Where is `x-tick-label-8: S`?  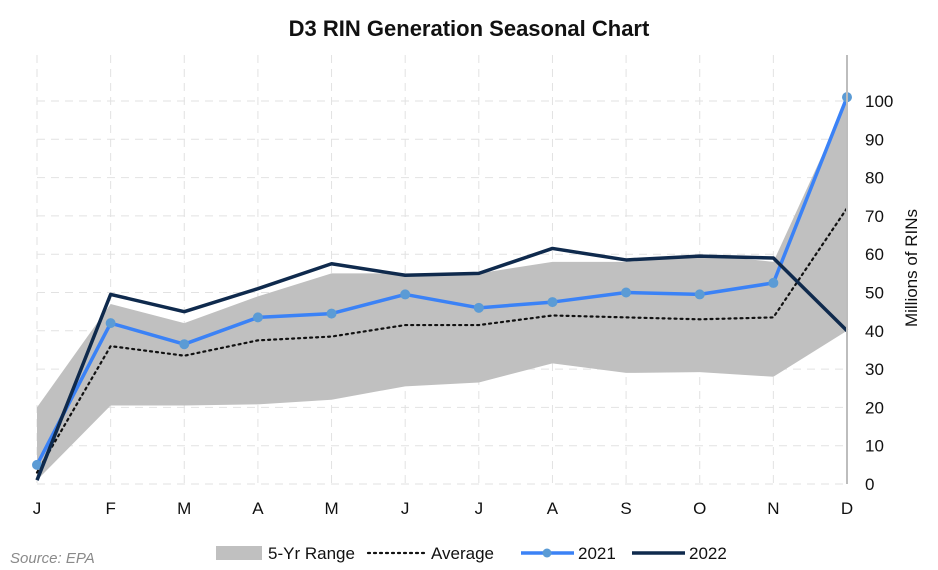 x-tick-label-8: S is located at coordinates (625, 508).